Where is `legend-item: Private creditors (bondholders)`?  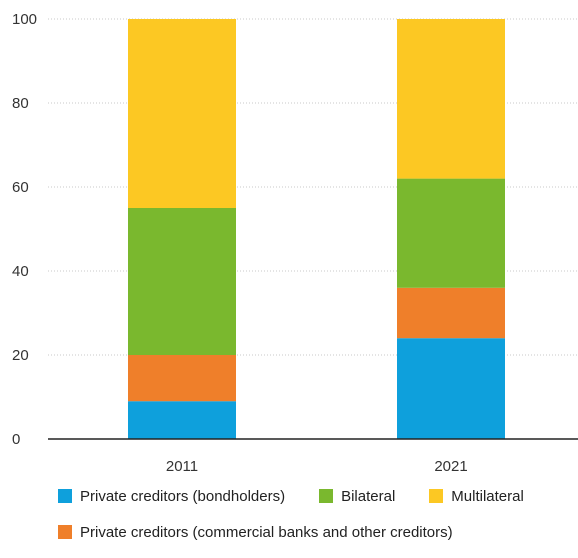 legend-item: Private creditors (bondholders) is located at coordinates (171, 496).